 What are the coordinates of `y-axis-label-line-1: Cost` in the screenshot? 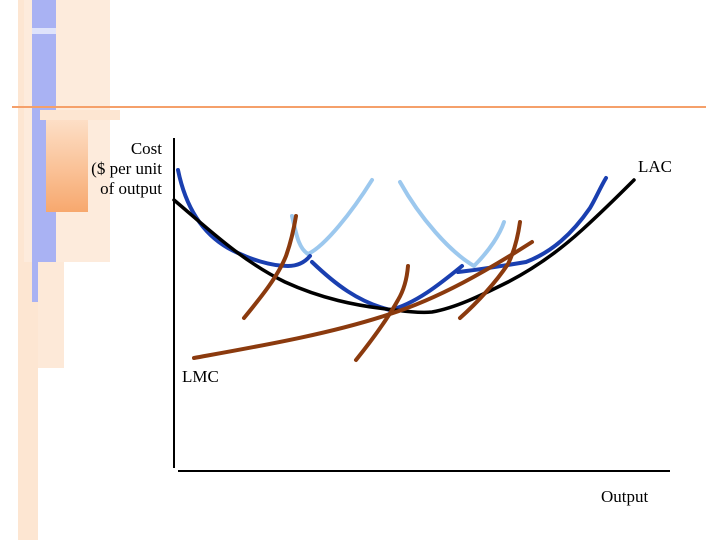 It's located at (146, 148).